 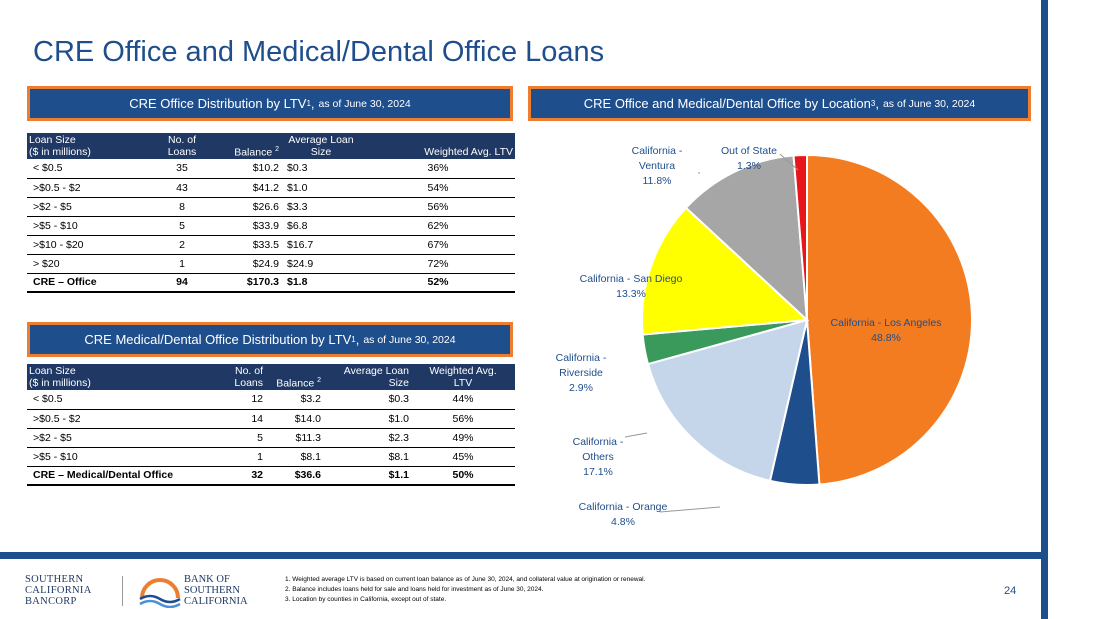 What do you see at coordinates (749, 158) in the screenshot?
I see `pie-slice-label: Out of State 1.3%` at bounding box center [749, 158].